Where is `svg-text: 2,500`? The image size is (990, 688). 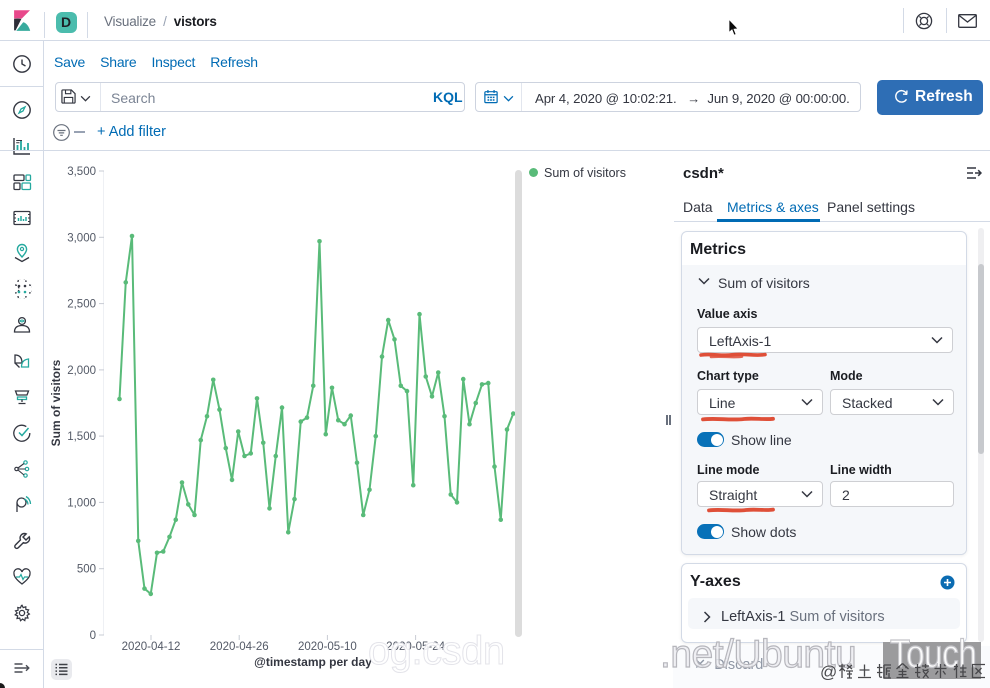
svg-text: 2,500 is located at coordinates (81, 305).